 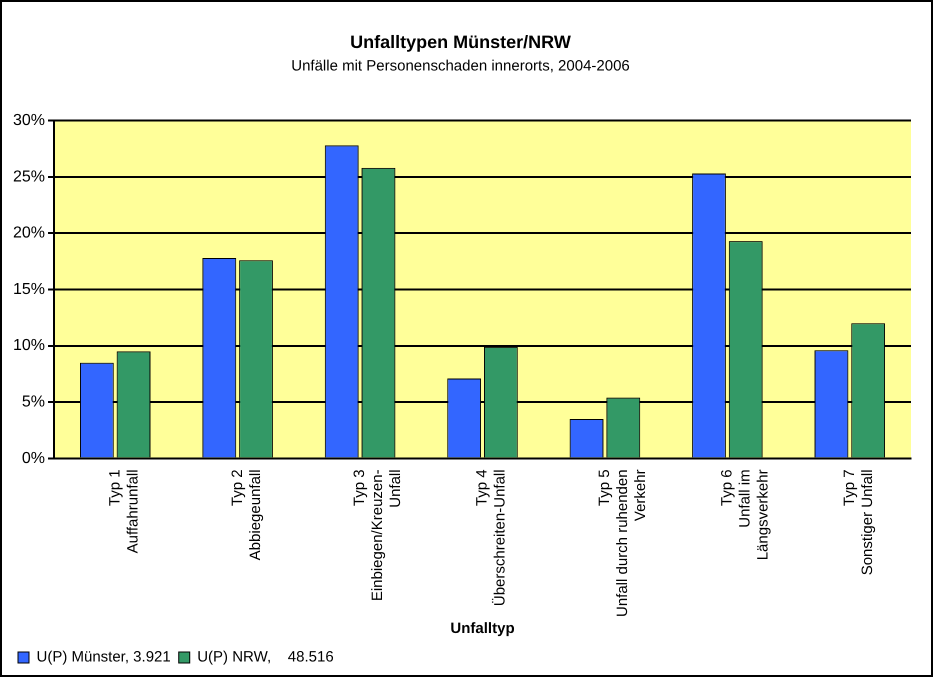 What do you see at coordinates (460, 42) in the screenshot?
I see `chart-title: Unfalltypen Münster/NRW` at bounding box center [460, 42].